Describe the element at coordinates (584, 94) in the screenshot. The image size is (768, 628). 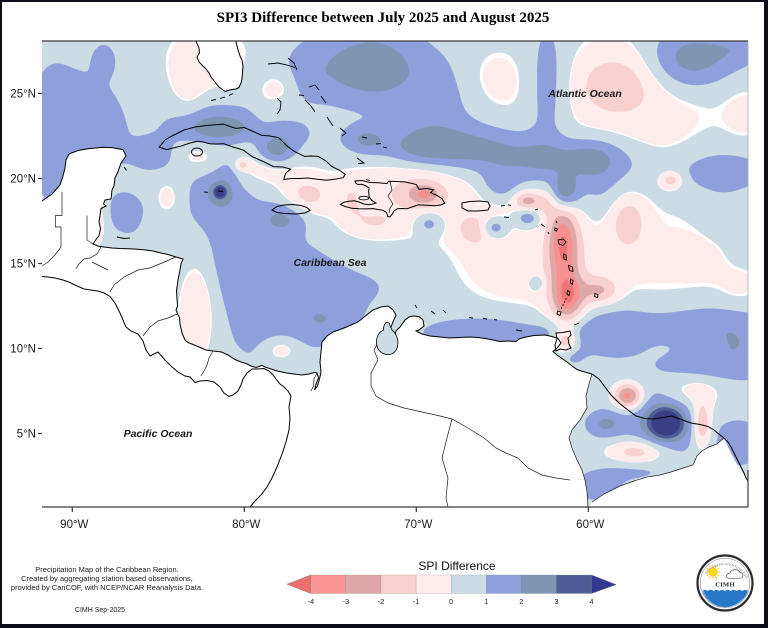
I see `svg-text: Atlantic Ocean` at that location.